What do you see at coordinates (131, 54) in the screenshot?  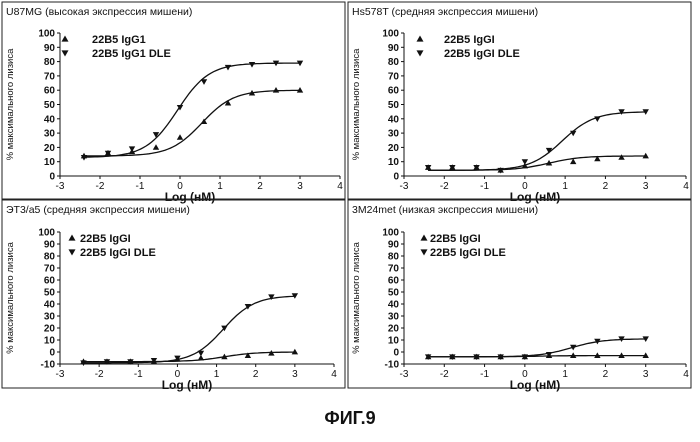 I see `legend-label: 22B5 IgG1 DLE` at bounding box center [131, 54].